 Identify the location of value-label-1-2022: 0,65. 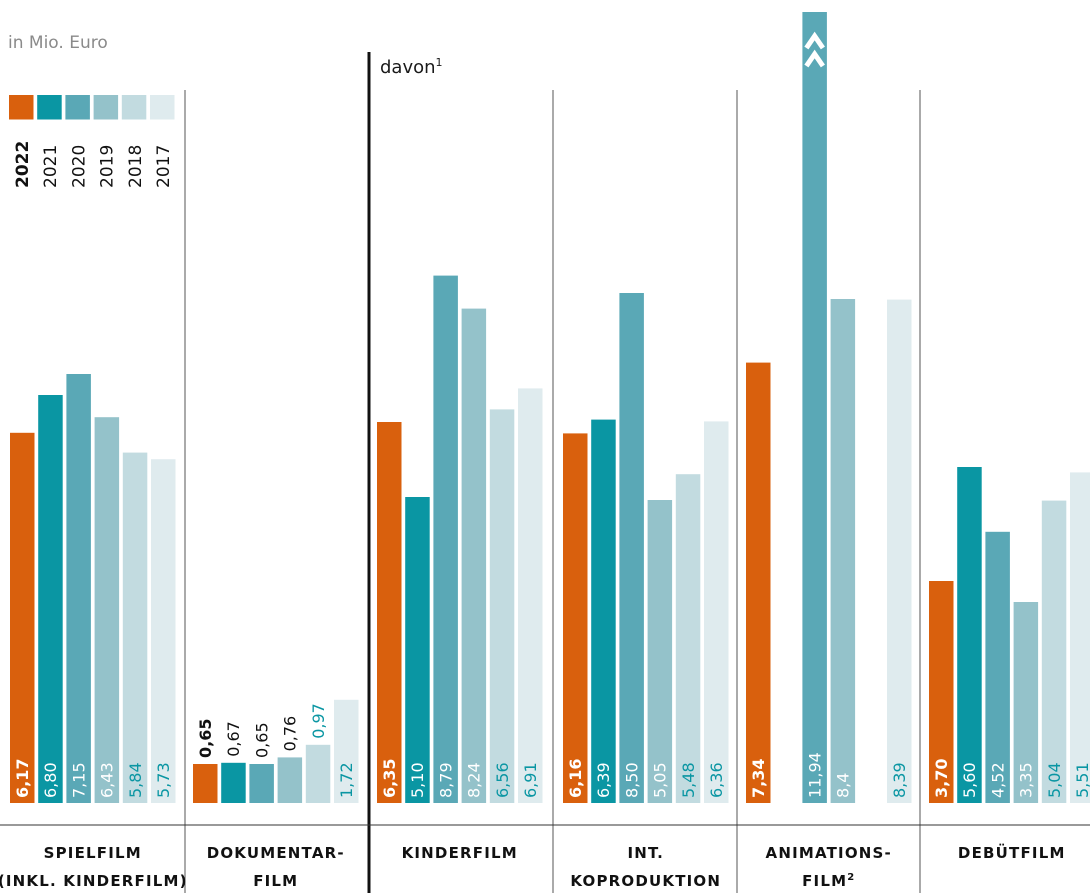
(205, 738).